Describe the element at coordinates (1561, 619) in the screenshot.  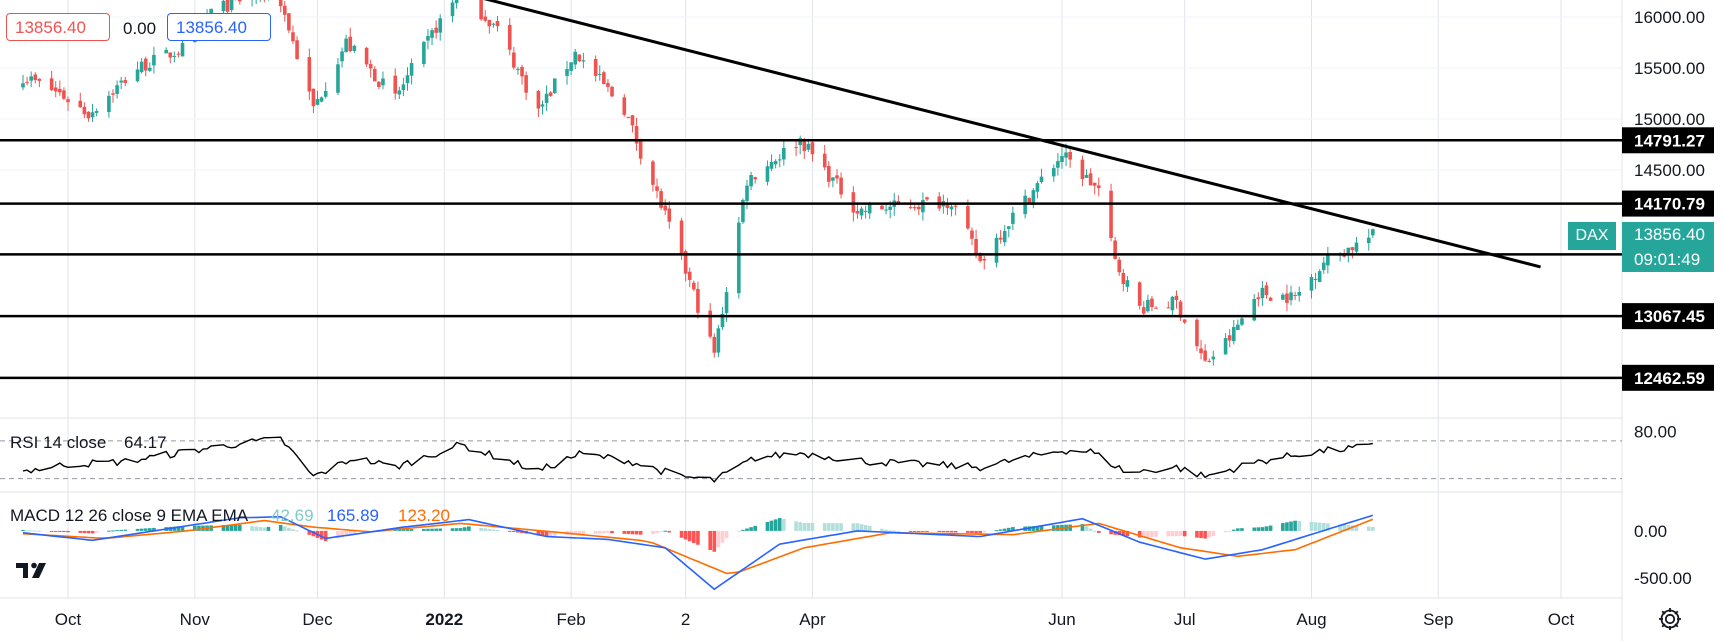
I see `time-axis-label: Oct` at that location.